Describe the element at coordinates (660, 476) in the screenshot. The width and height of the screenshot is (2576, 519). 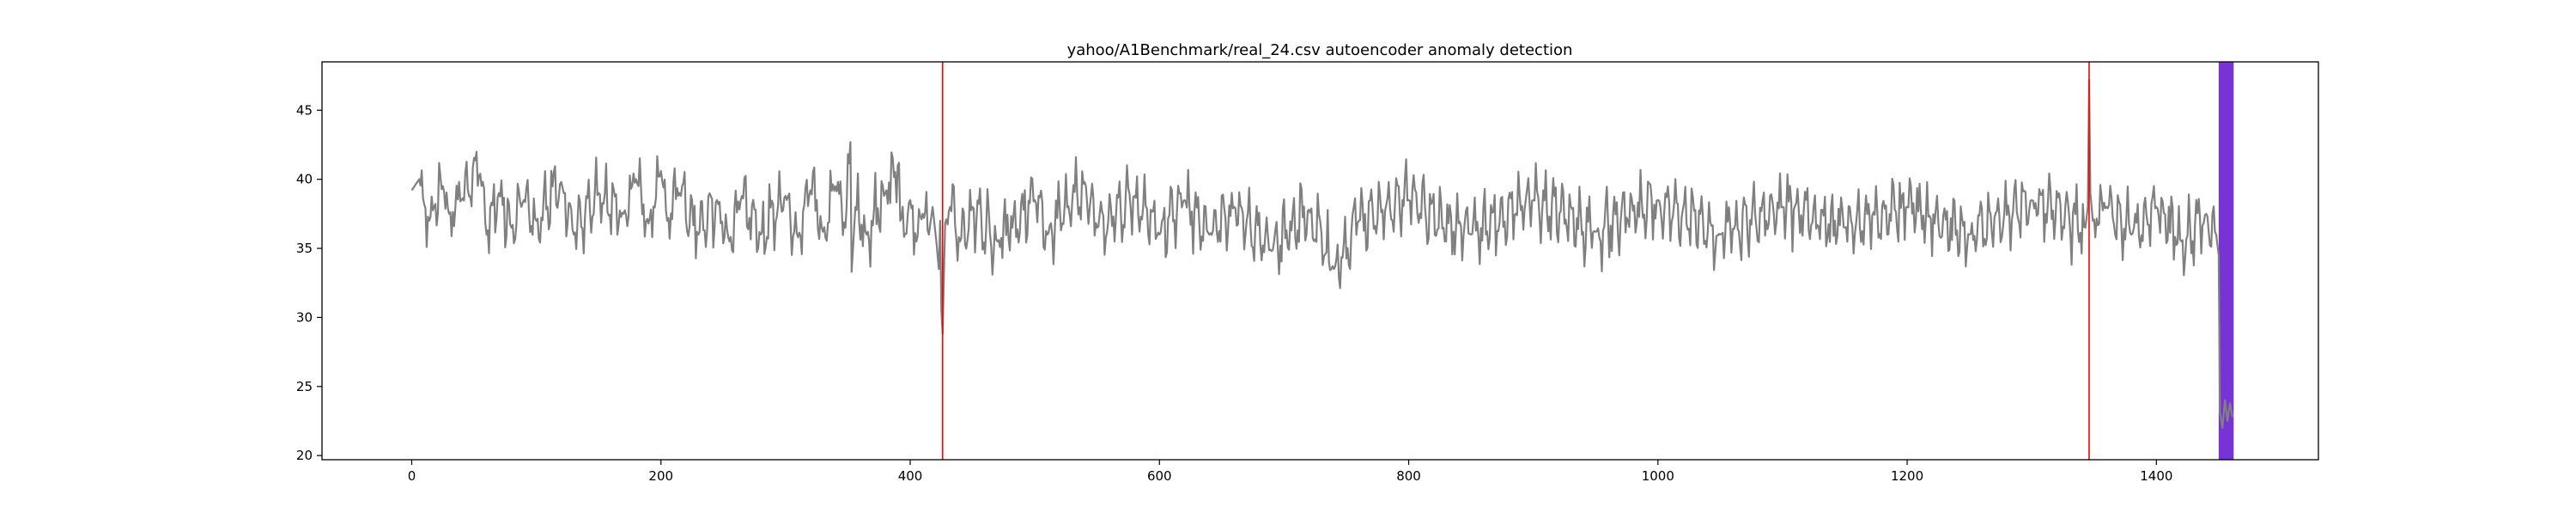
I see `x-tick-label: 200` at that location.